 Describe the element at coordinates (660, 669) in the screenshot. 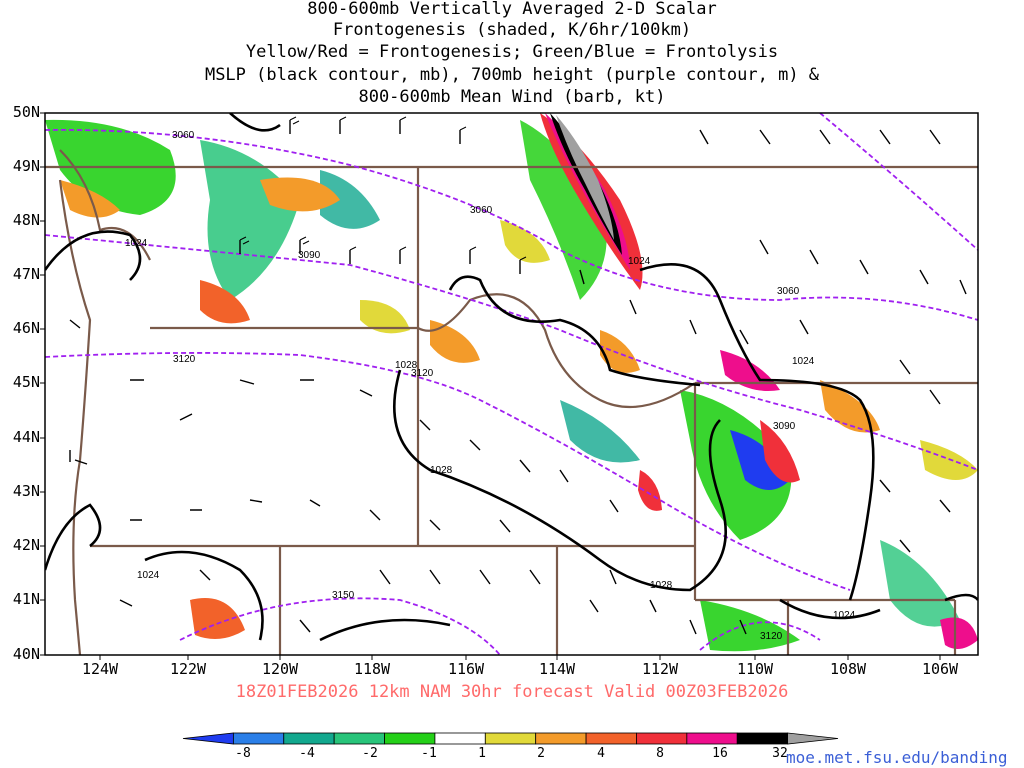

I see `lon-label: 112W` at that location.